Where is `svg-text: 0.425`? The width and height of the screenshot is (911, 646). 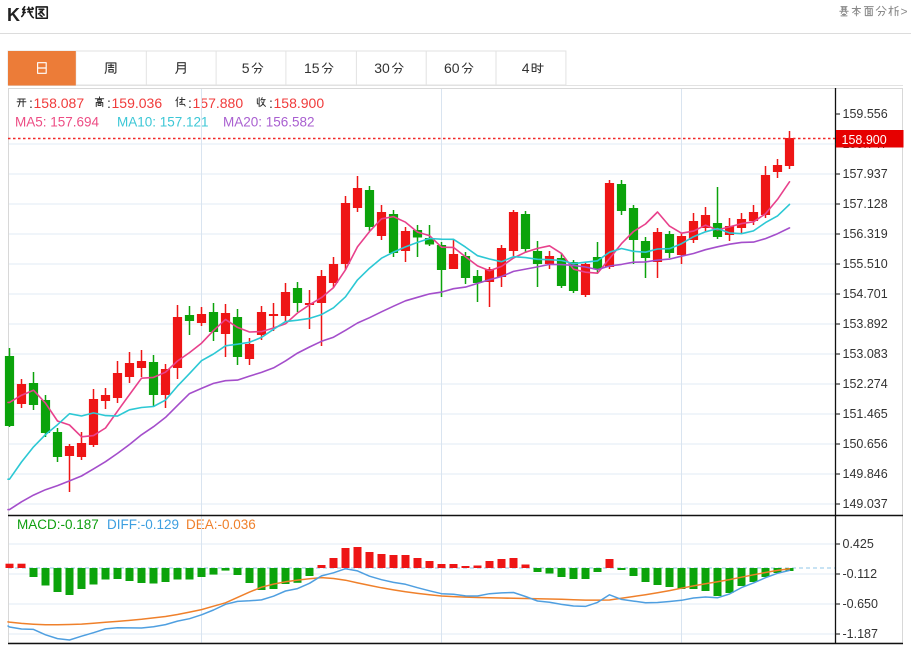 svg-text: 0.425 is located at coordinates (858, 544).